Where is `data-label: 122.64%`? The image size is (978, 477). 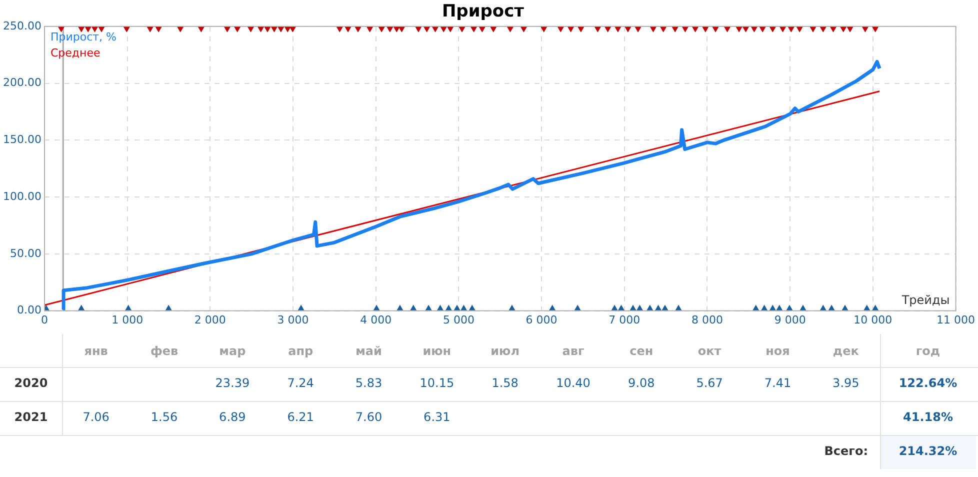 data-label: 122.64% is located at coordinates (928, 383).